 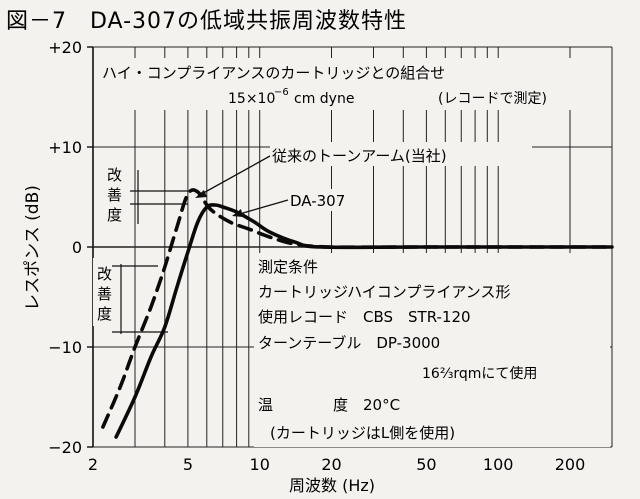 I want to click on arrow-da307, so click(x=262, y=207).